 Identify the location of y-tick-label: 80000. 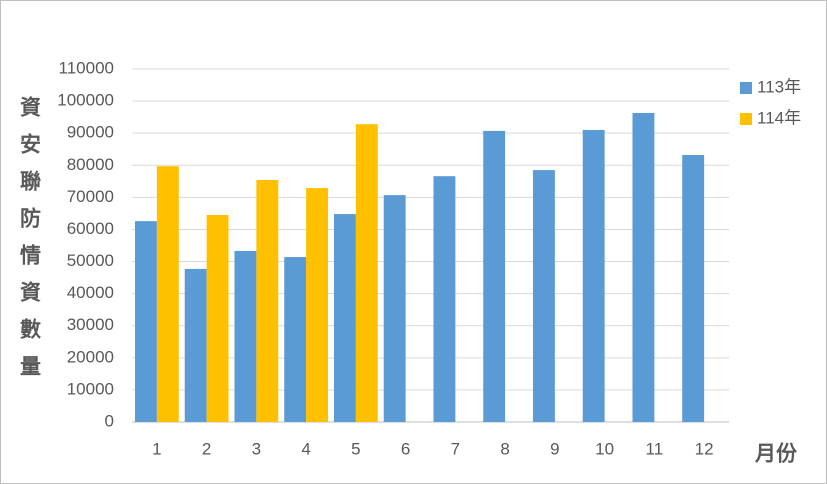
(90, 164).